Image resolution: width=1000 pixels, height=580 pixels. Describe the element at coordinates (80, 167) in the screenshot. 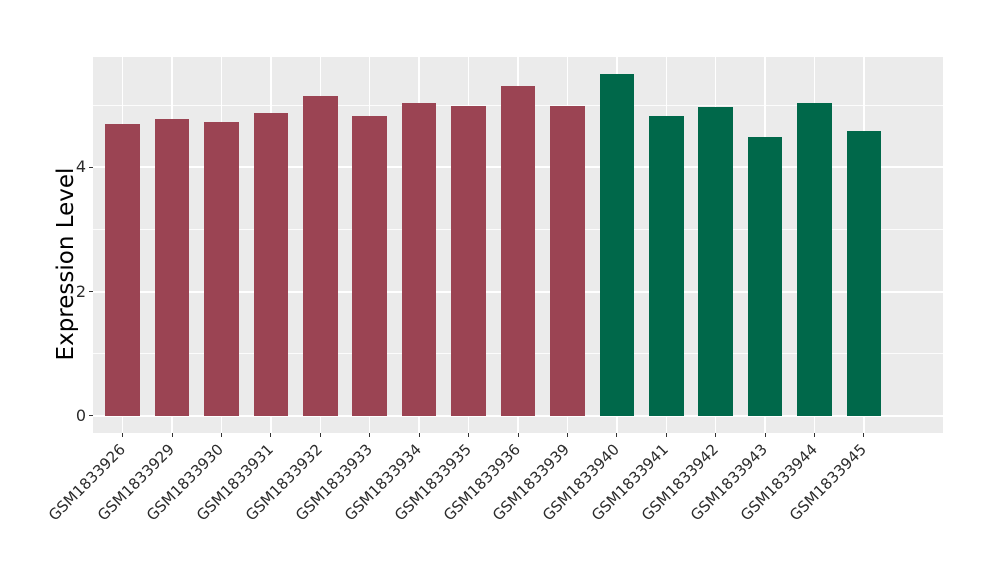

I see `y-tick-label: 4` at that location.